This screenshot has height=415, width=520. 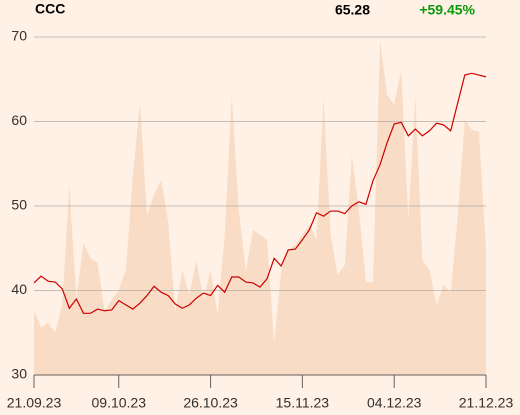 I want to click on x-tick-label: 21.12.23, so click(x=486, y=403).